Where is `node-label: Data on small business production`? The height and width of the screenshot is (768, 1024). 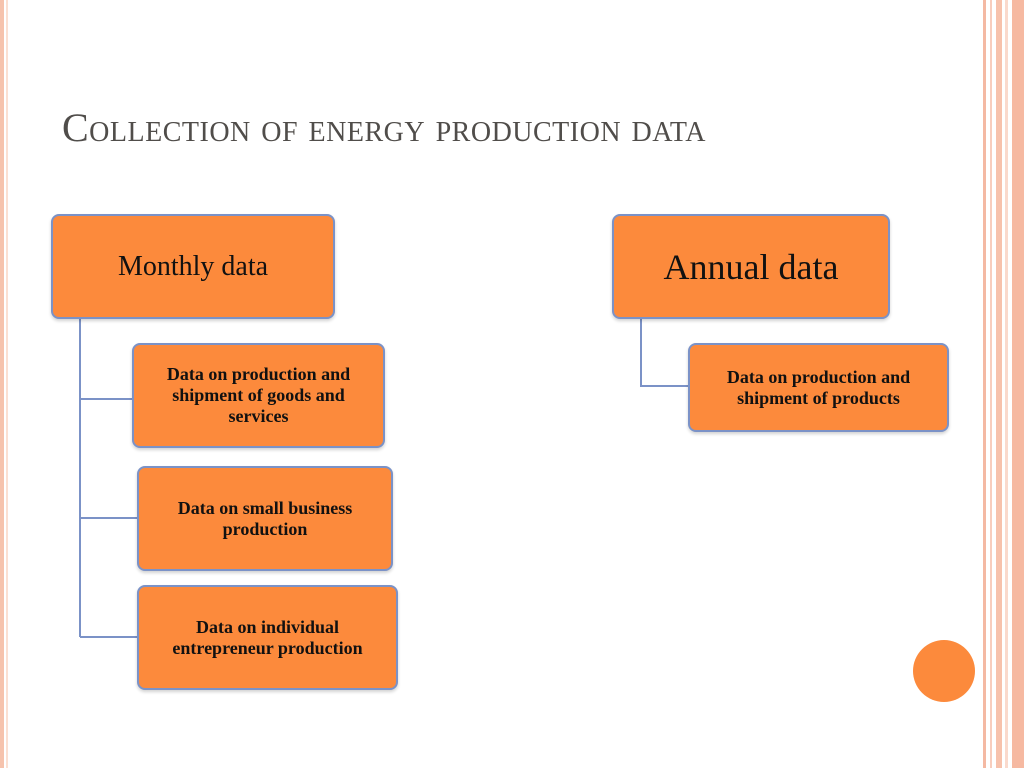 node-label: Data on small business production is located at coordinates (265, 518).